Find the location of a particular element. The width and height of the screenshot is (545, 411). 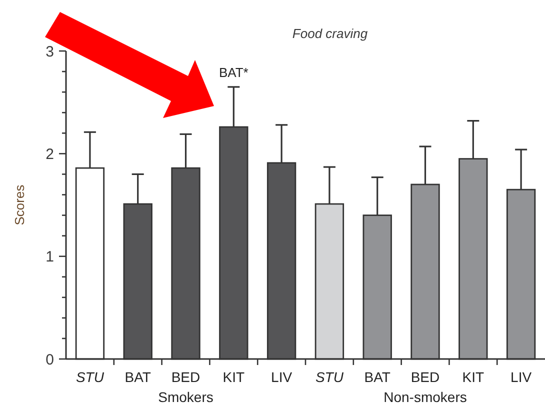

y-axis-title: Scores is located at coordinates (19, 205).